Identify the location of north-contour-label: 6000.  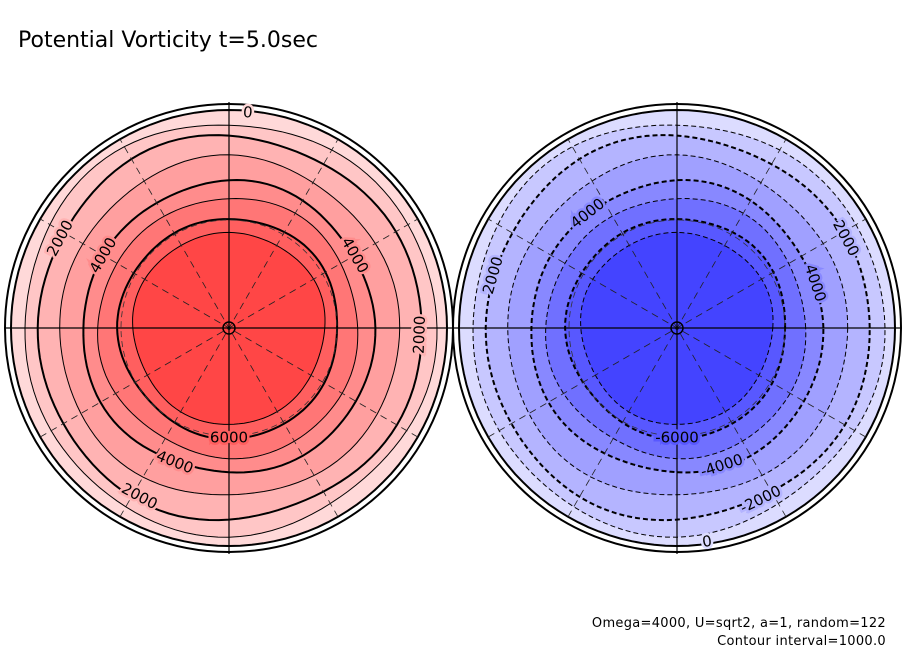
(229, 438).